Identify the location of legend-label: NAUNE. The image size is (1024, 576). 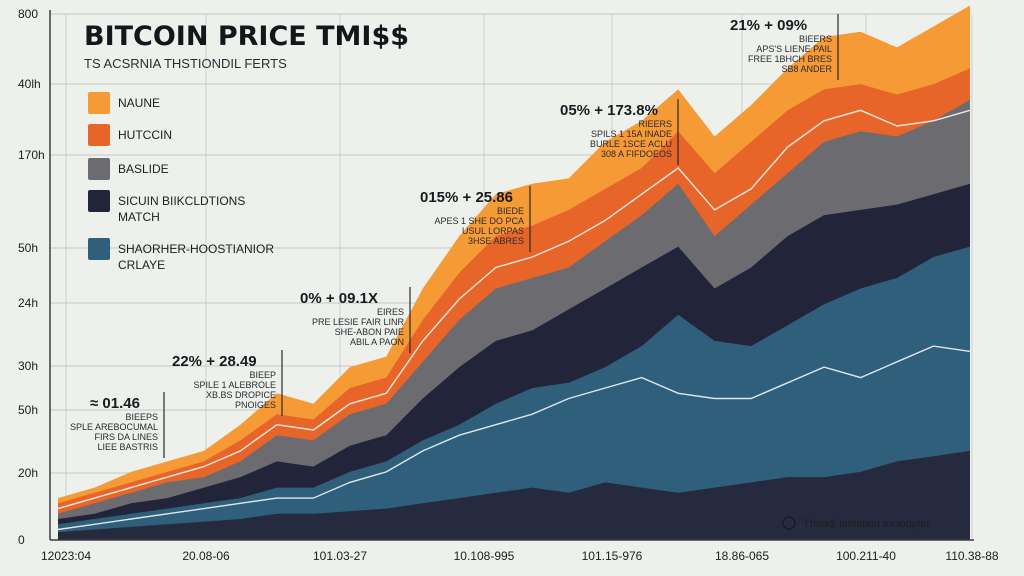
(139, 103).